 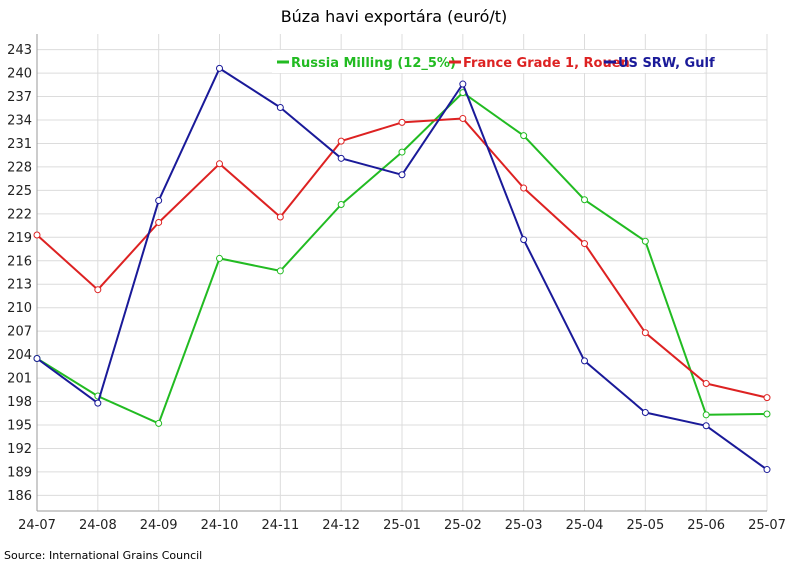 I want to click on y-tick-label: 222, so click(x=19, y=214).